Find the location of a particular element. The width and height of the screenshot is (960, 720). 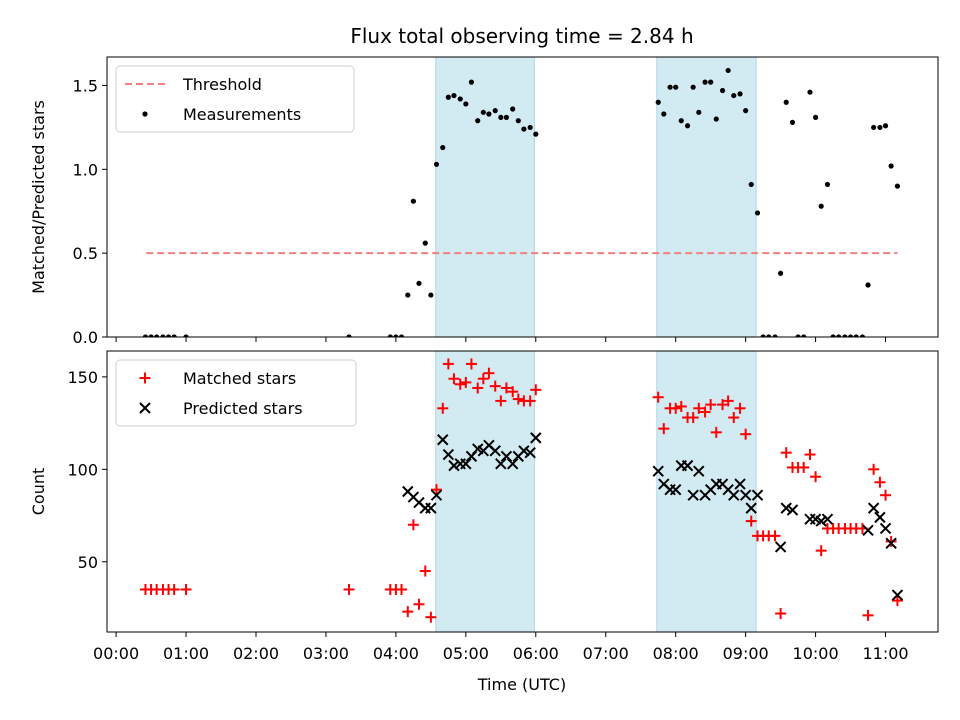

y-tick-label: 0.5 is located at coordinates (85, 253).